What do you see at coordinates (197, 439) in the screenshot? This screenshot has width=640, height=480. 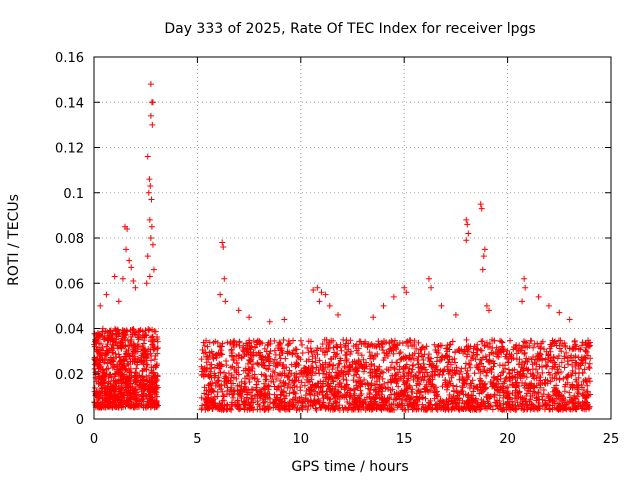 I see `x-tick-label: 5` at bounding box center [197, 439].